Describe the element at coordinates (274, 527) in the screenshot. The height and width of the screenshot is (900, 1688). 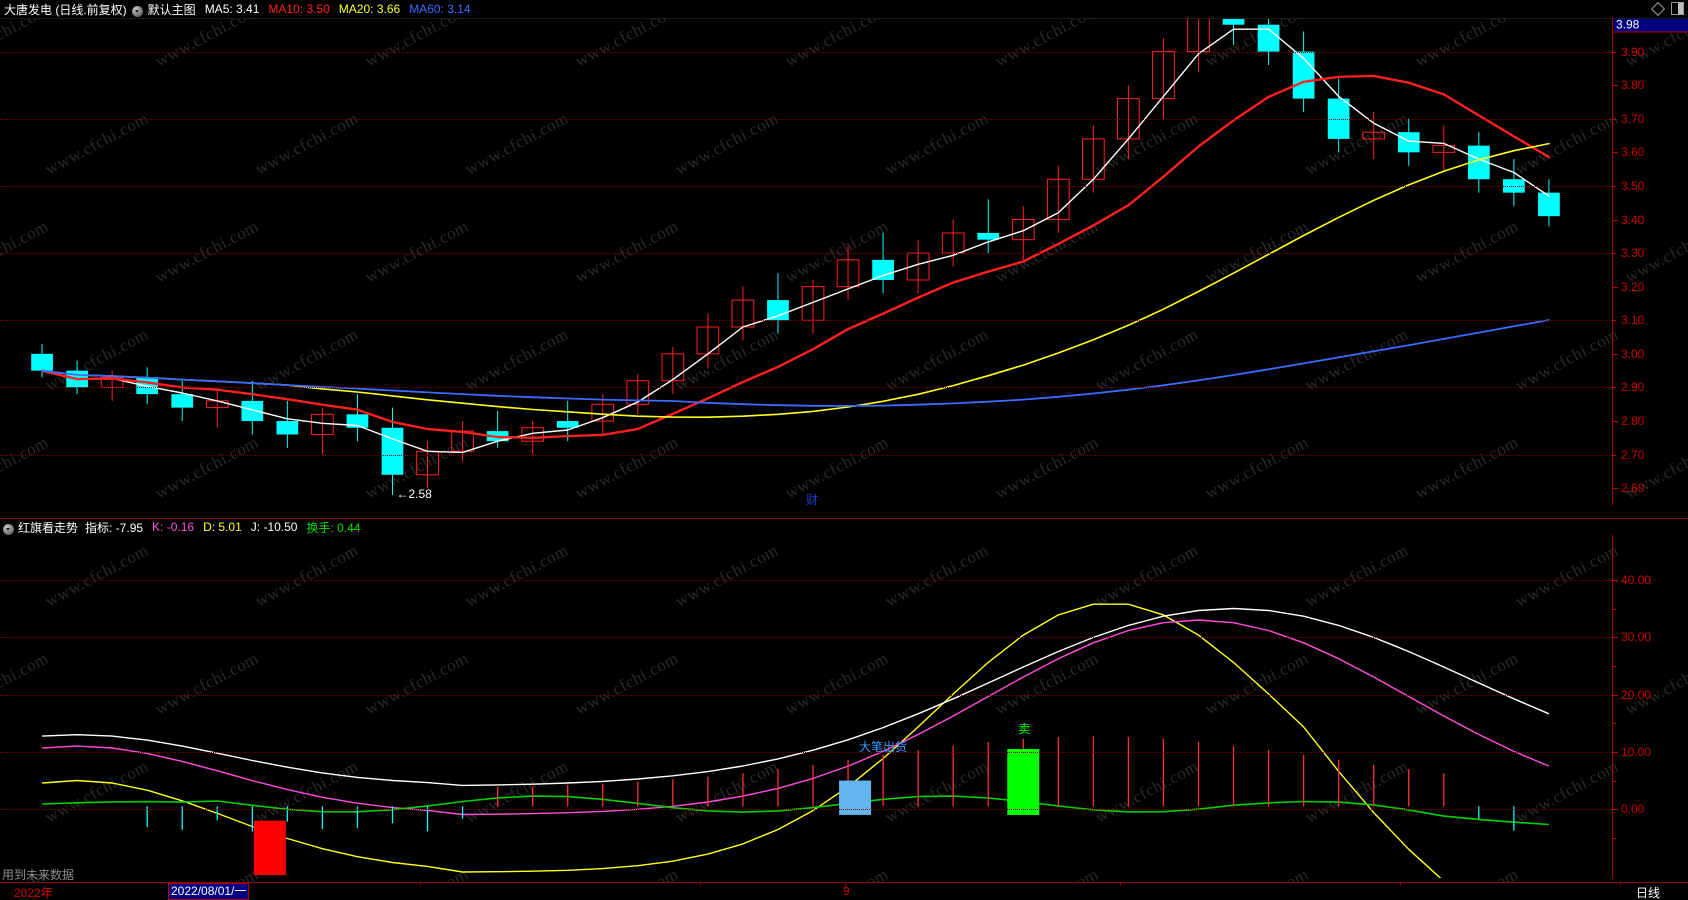
I see `indicator-j-value: J: -10.50` at that location.